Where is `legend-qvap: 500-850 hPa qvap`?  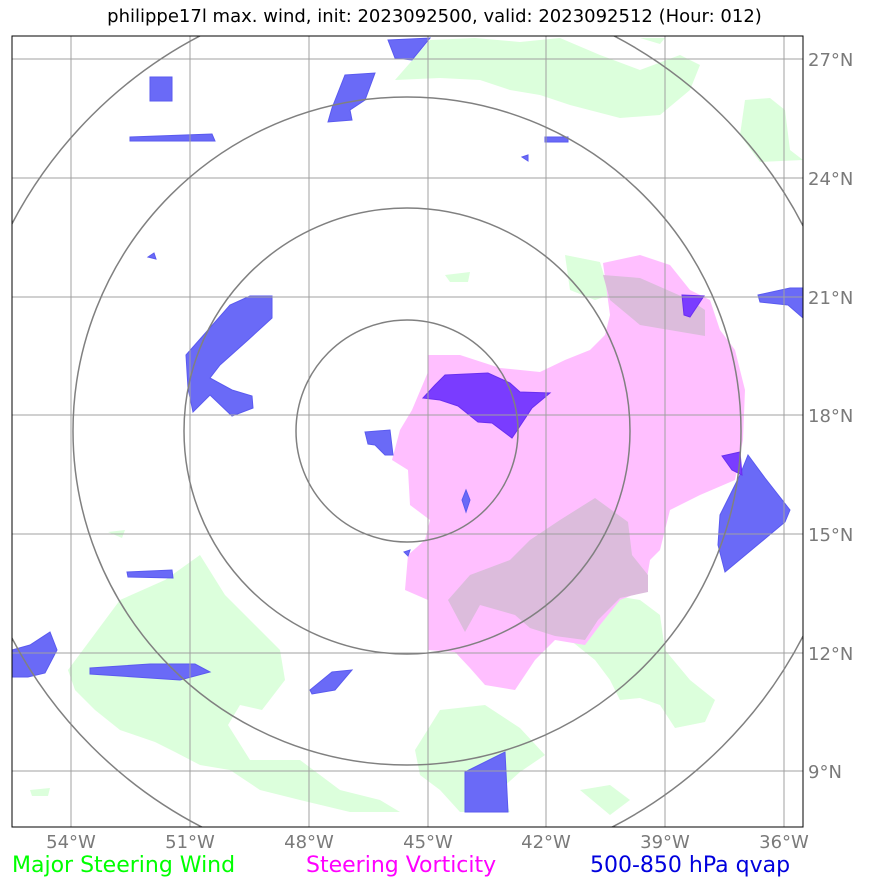 legend-qvap: 500-850 hPa qvap is located at coordinates (690, 865).